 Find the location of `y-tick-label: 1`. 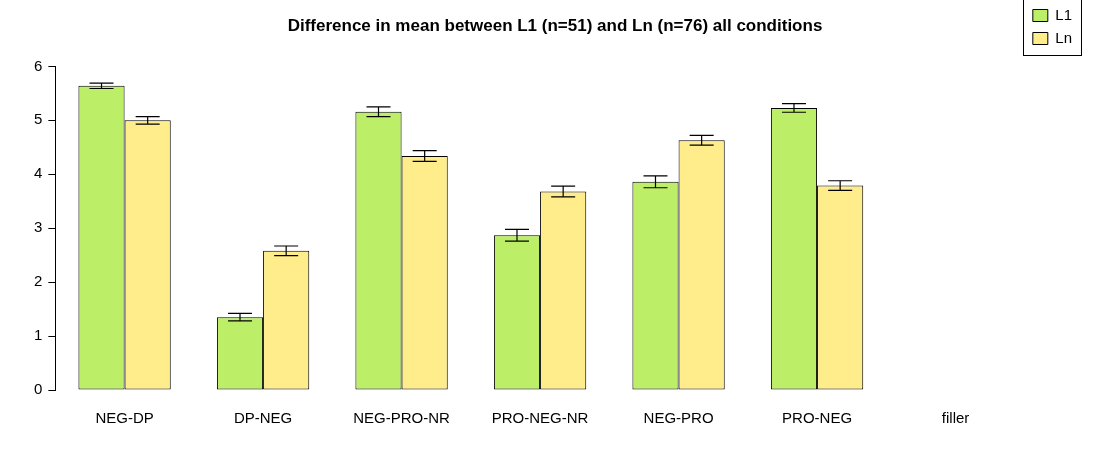

y-tick-label: 1 is located at coordinates (38, 335).